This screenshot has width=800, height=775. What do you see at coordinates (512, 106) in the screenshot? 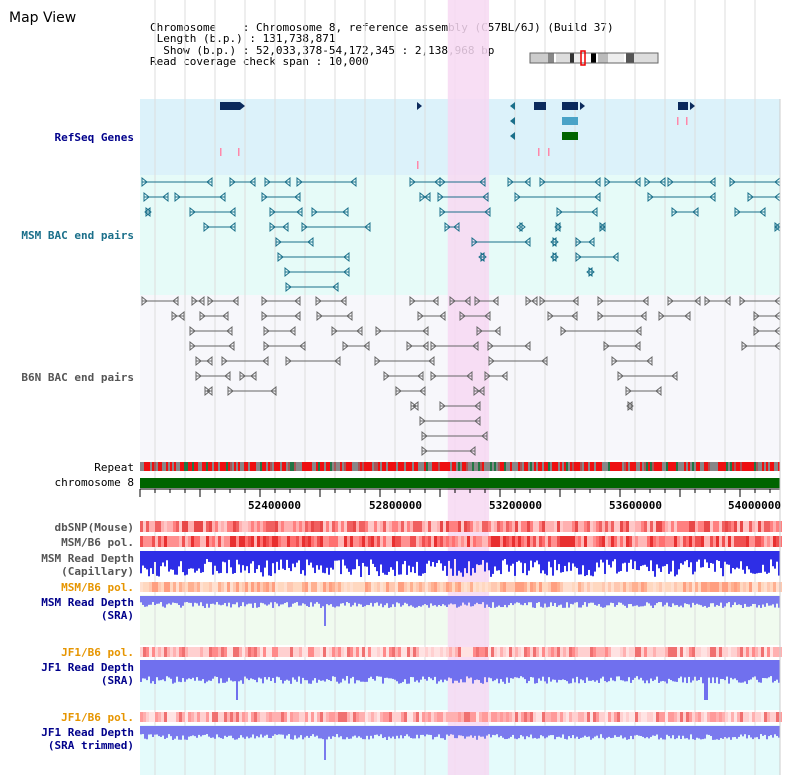
I see `gene-arrow` at bounding box center [512, 106].